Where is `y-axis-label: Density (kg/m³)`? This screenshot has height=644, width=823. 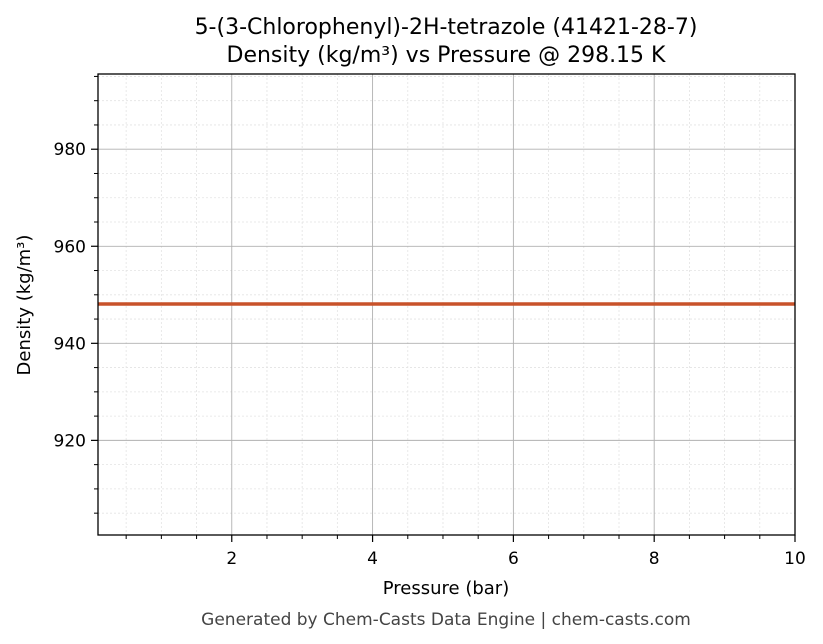 y-axis-label: Density (kg/m³) is located at coordinates (24, 305).